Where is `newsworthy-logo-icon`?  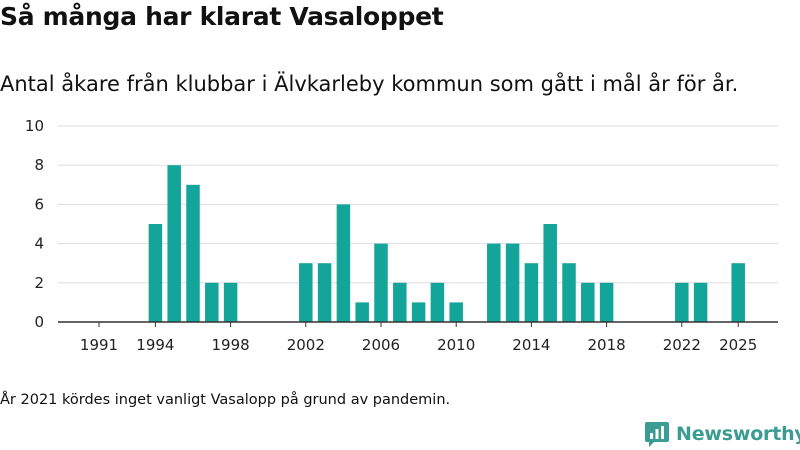
newsworthy-logo-icon is located at coordinates (657, 434).